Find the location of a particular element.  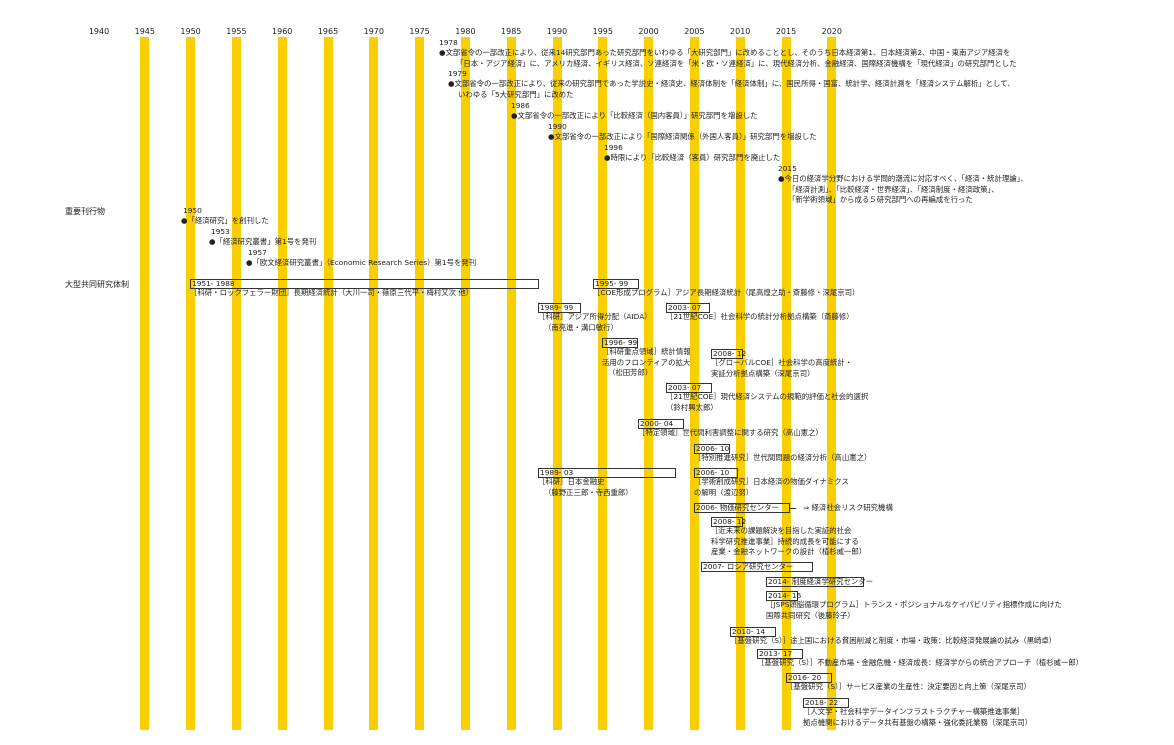

project-period: 2007- ロシア研究センター is located at coordinates (748, 566).